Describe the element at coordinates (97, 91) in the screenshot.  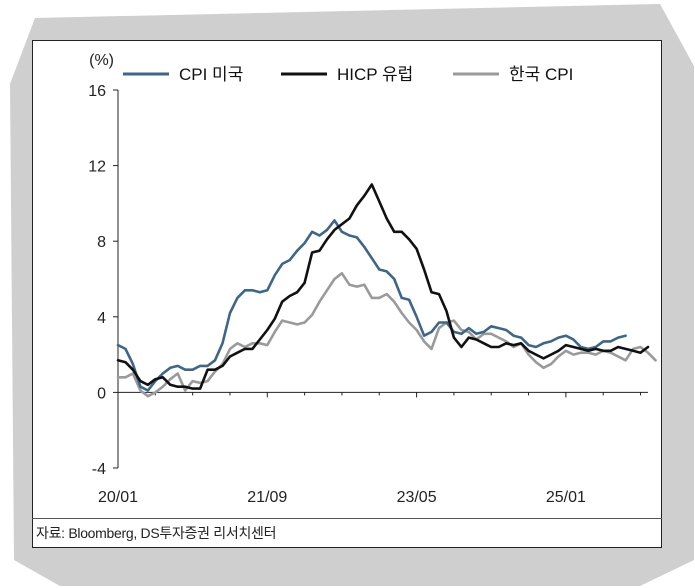
I see `y-tick-label: 16` at that location.